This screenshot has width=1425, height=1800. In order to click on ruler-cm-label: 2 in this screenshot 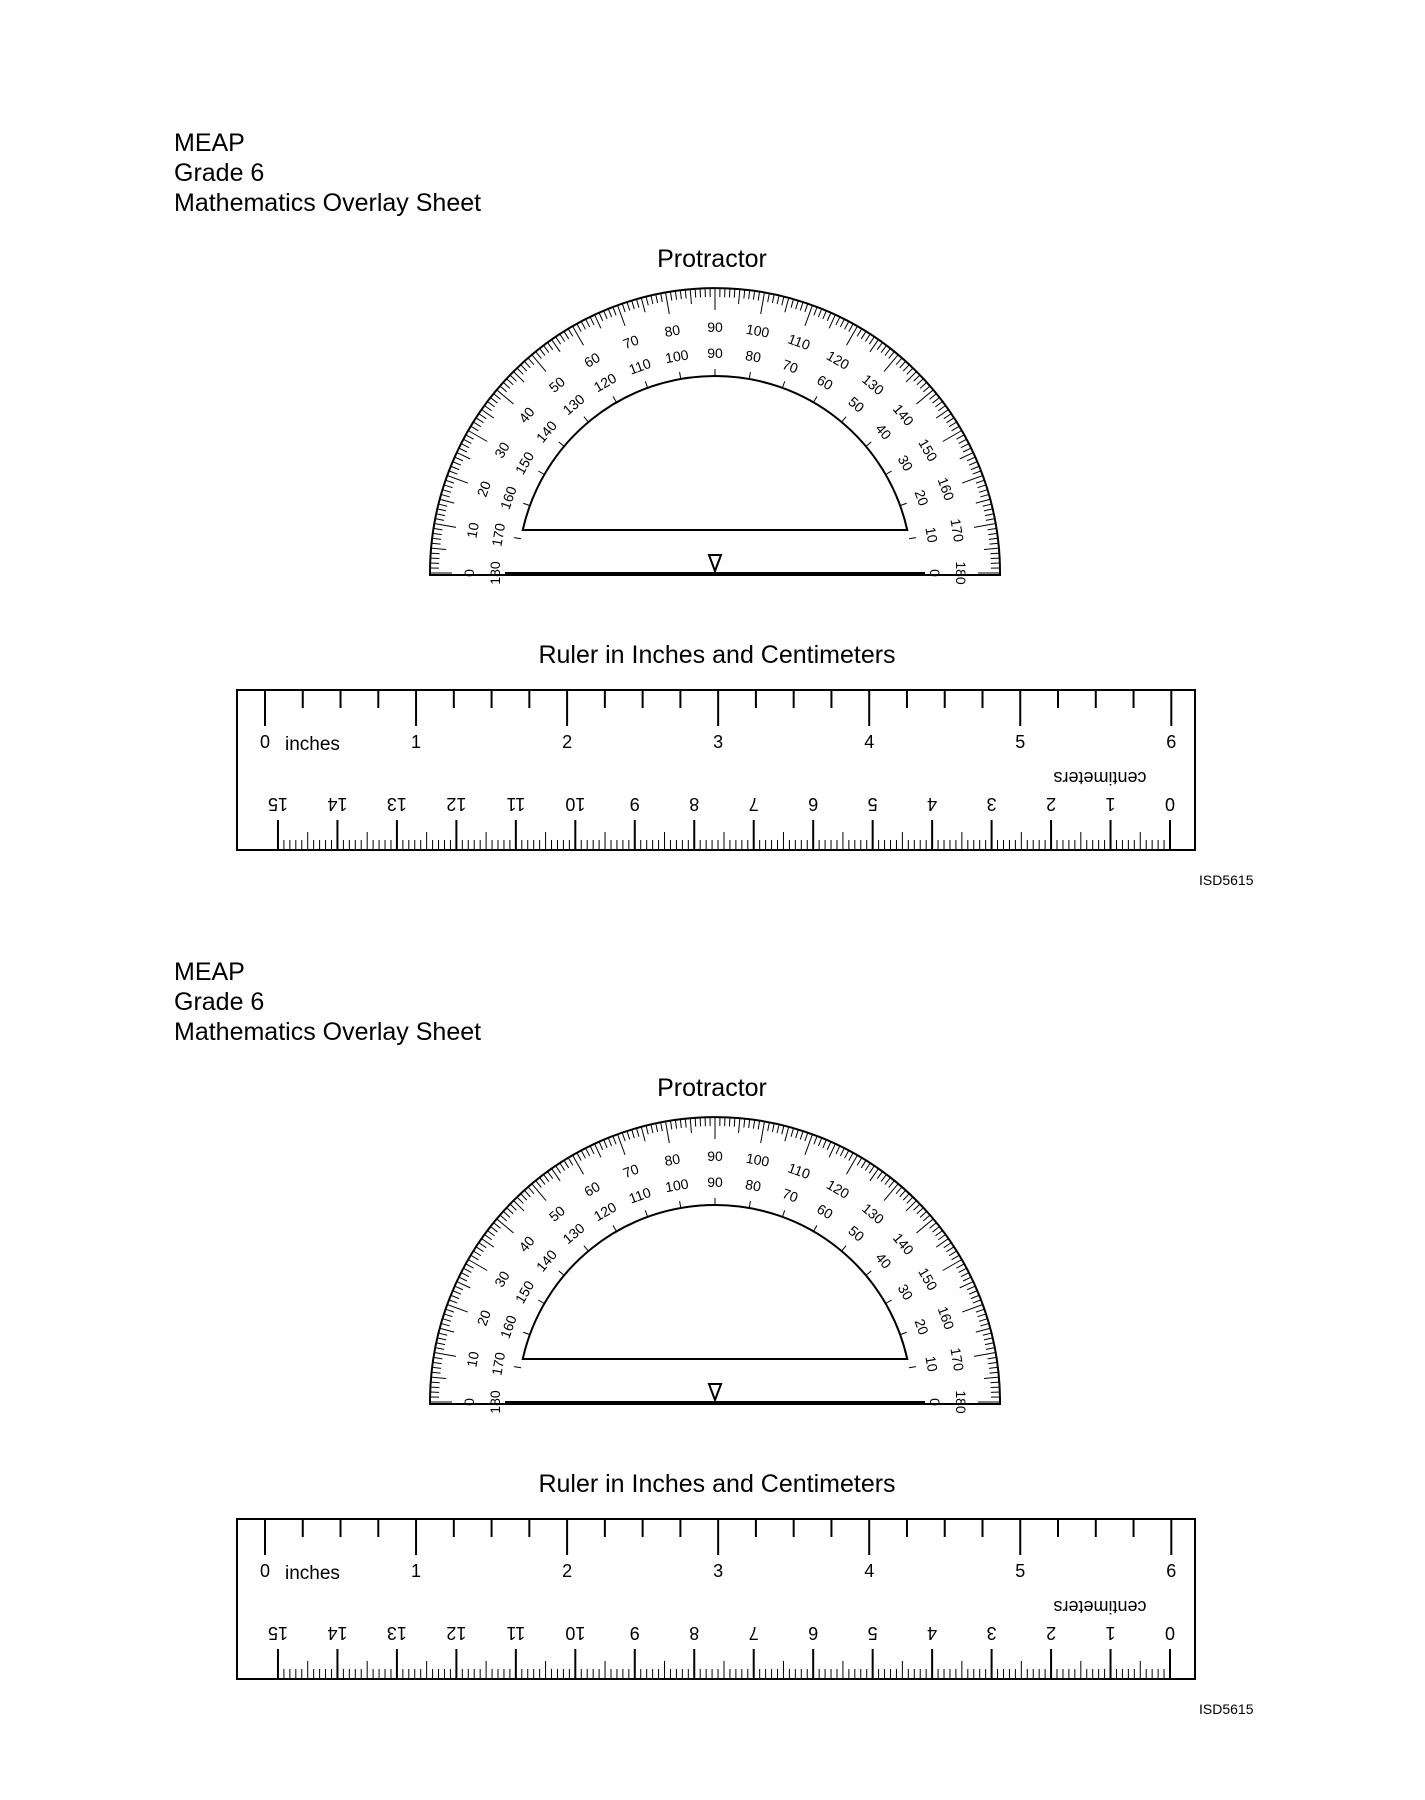, I will do `click(1051, 1633)`.